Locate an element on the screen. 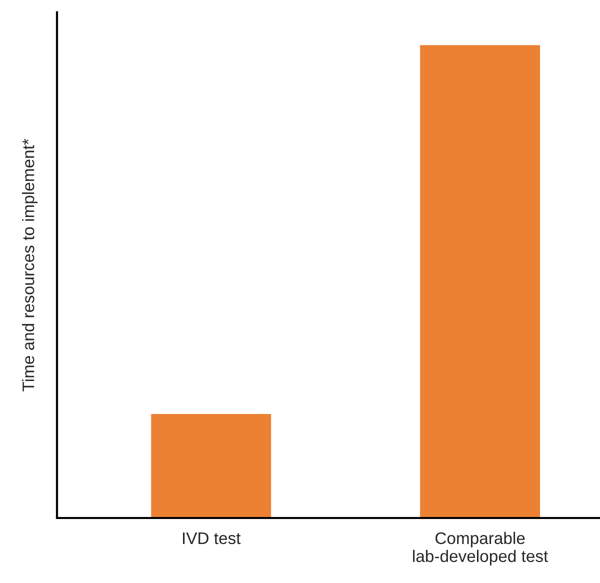  y-axis-title: Time and resources to implement* is located at coordinates (30, 265).